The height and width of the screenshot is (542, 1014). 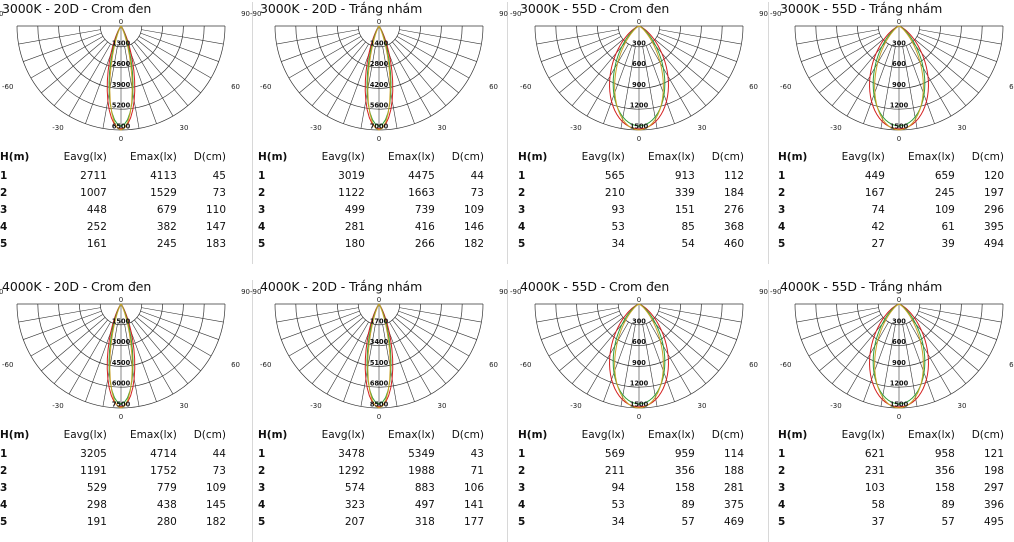 What do you see at coordinates (899, 417) in the screenshot?
I see `angle-label: 0` at bounding box center [899, 417].